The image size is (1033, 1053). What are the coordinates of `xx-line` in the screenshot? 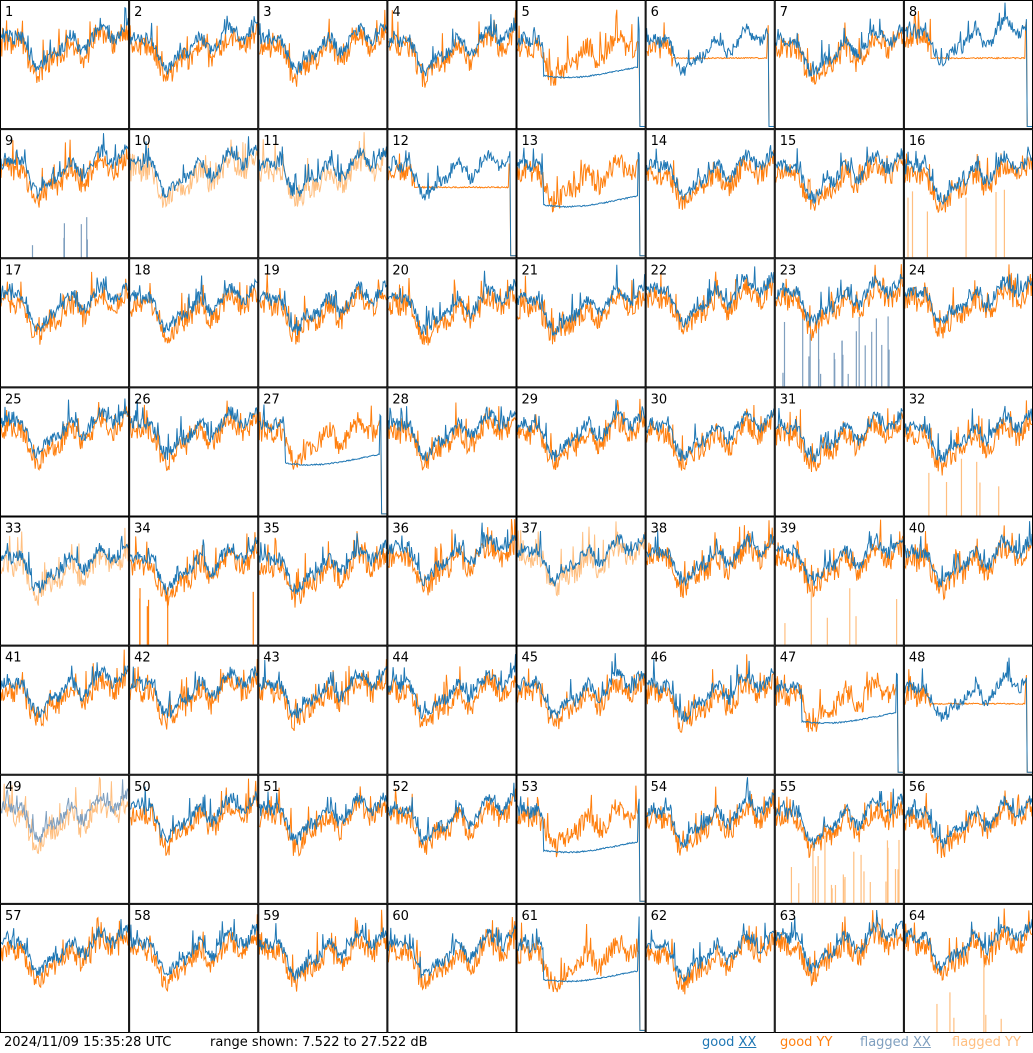 It's located at (193, 167).